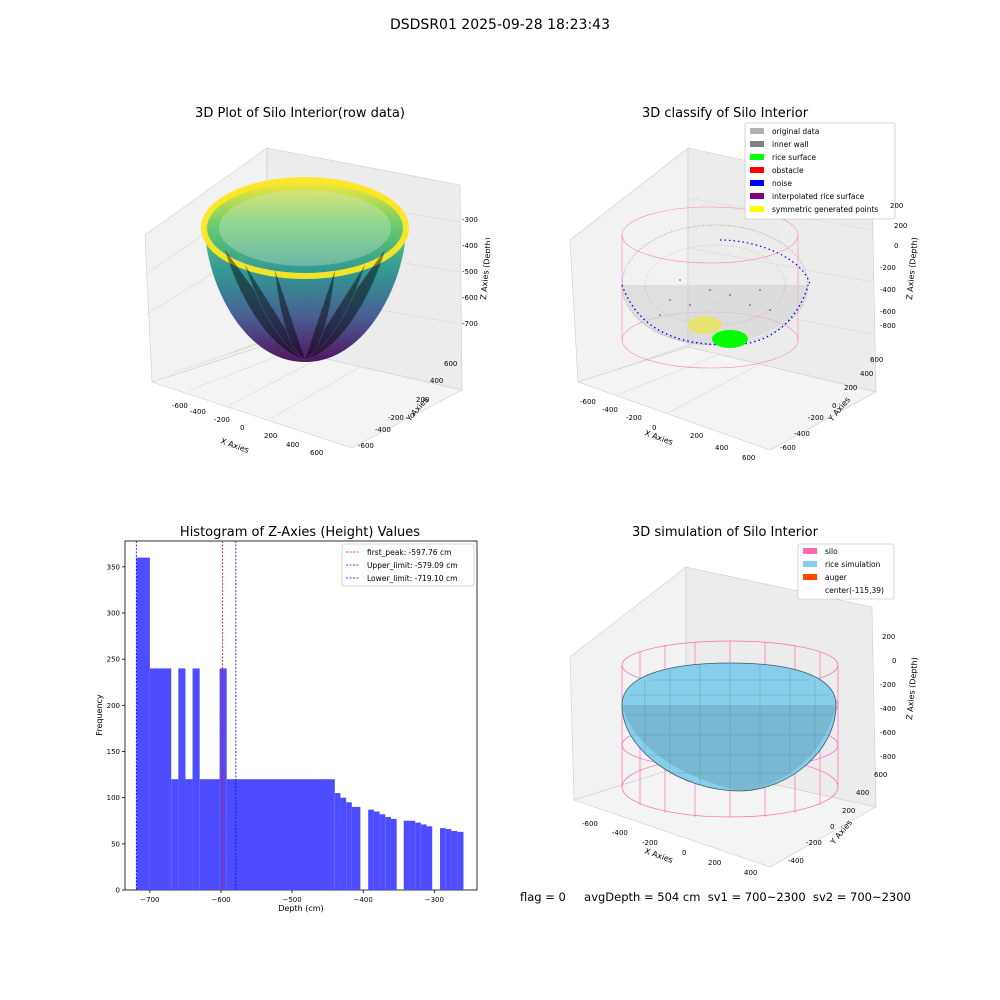 Image resolution: width=1000 pixels, height=1000 pixels. I want to click on sv1-text: sv1 = 700~2300, so click(756, 897).